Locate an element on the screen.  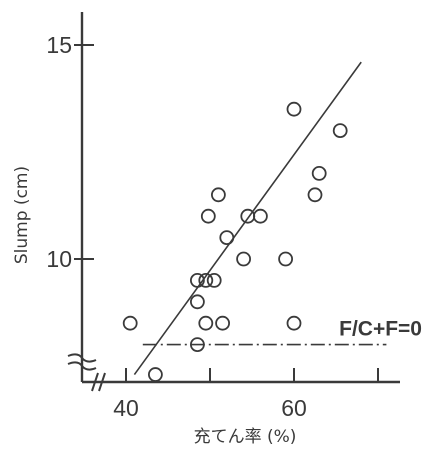
y-tick-label: 15 is located at coordinates (59, 45).